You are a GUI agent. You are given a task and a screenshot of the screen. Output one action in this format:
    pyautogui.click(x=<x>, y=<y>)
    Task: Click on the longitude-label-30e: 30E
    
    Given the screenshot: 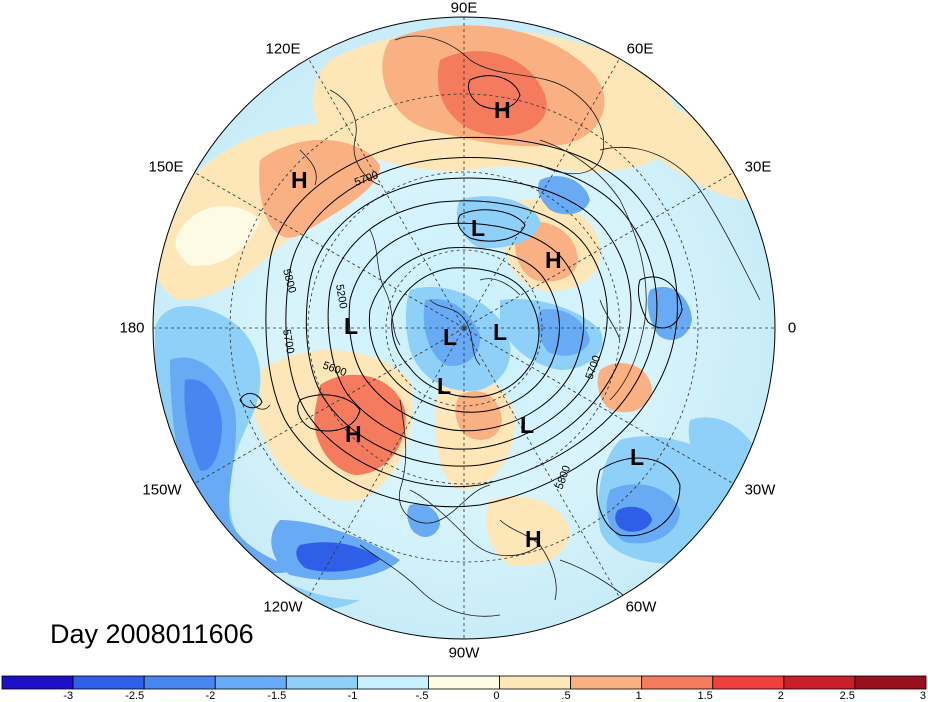 What is the action you would take?
    pyautogui.click(x=758, y=167)
    